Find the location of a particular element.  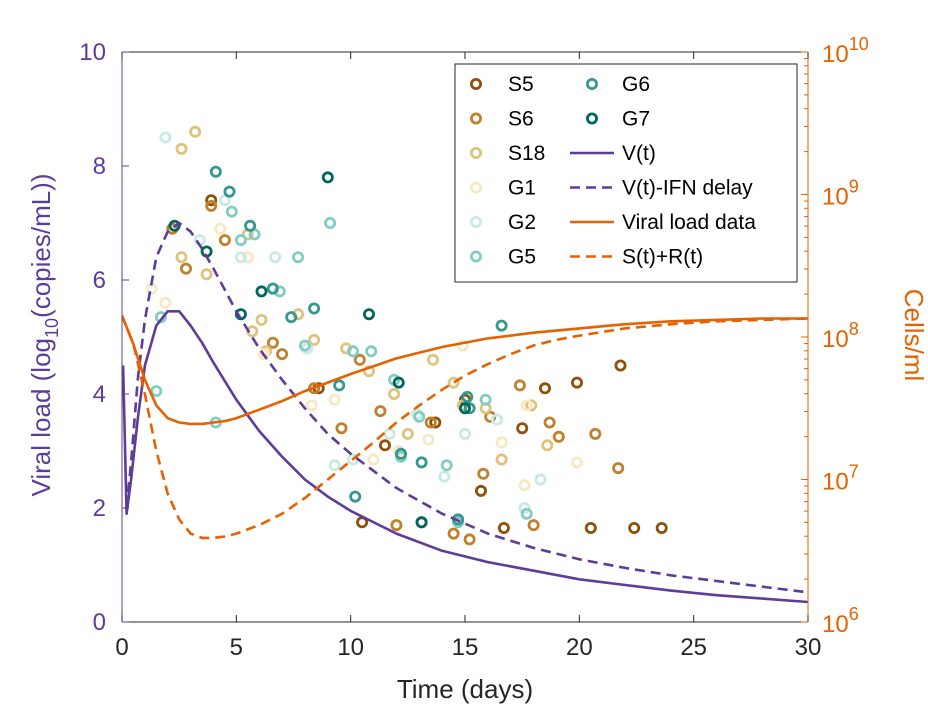

y-axis-label-left: Viral load (log10(copies/mL)) is located at coordinates (44, 334).